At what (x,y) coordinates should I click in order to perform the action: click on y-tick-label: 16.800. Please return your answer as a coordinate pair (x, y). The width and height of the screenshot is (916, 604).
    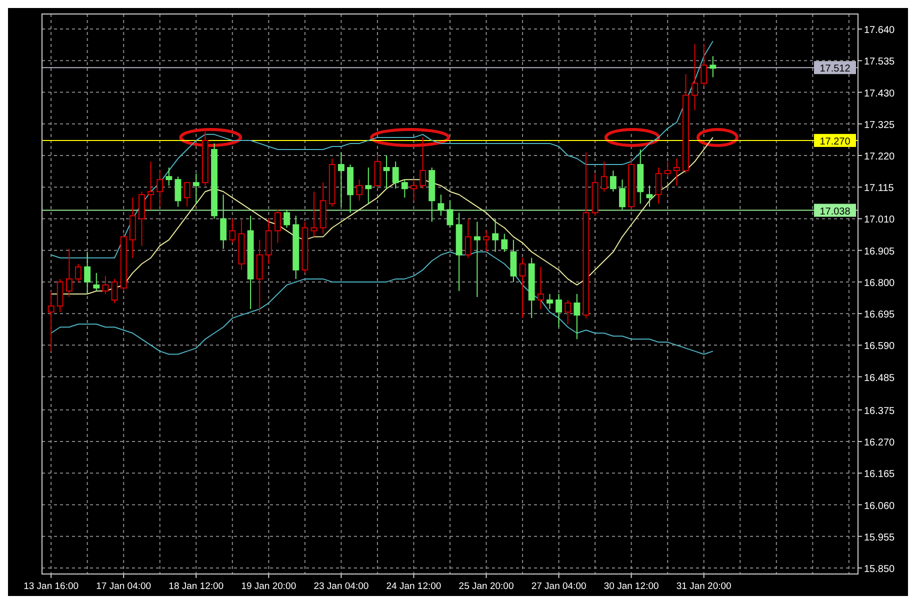
    Looking at the image, I should click on (880, 283).